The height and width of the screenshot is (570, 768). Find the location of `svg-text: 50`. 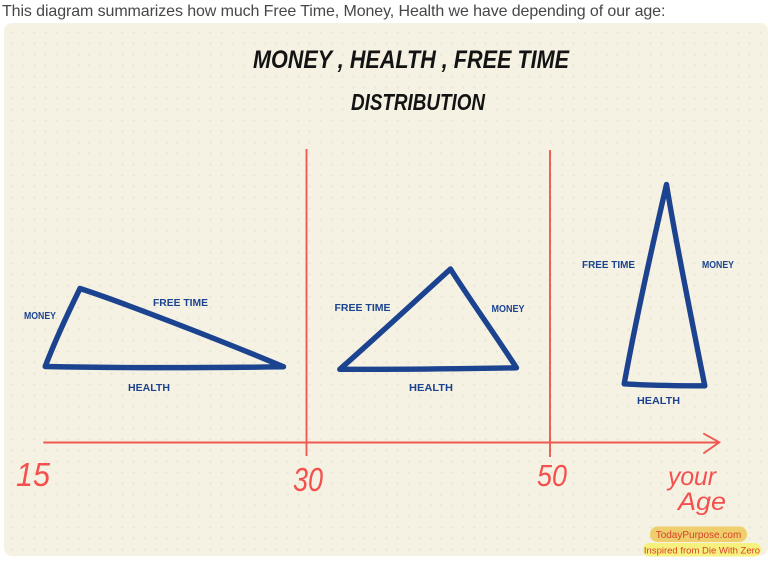

svg-text: 50 is located at coordinates (552, 475).